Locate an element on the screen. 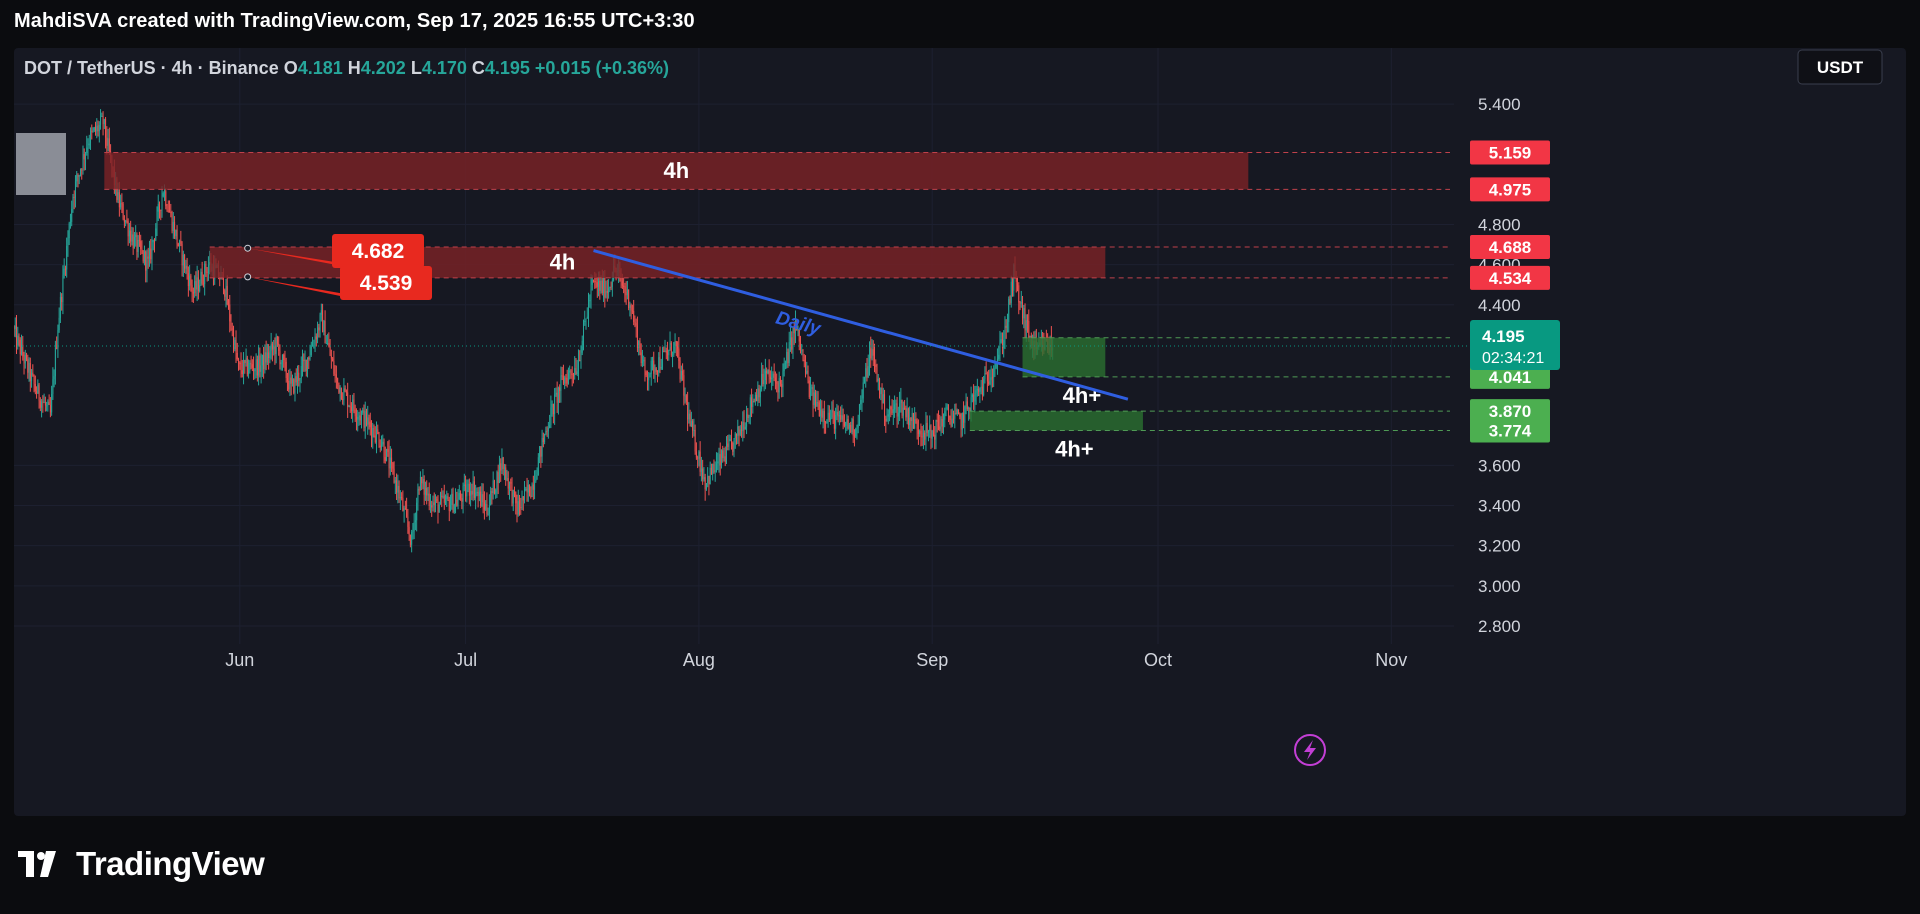 The image size is (1920, 914). level-badge-text: 3.774 is located at coordinates (1510, 430).